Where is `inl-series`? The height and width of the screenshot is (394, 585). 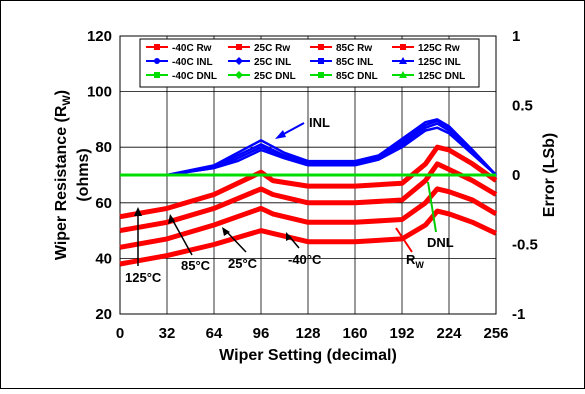 inl-series is located at coordinates (308, 147).